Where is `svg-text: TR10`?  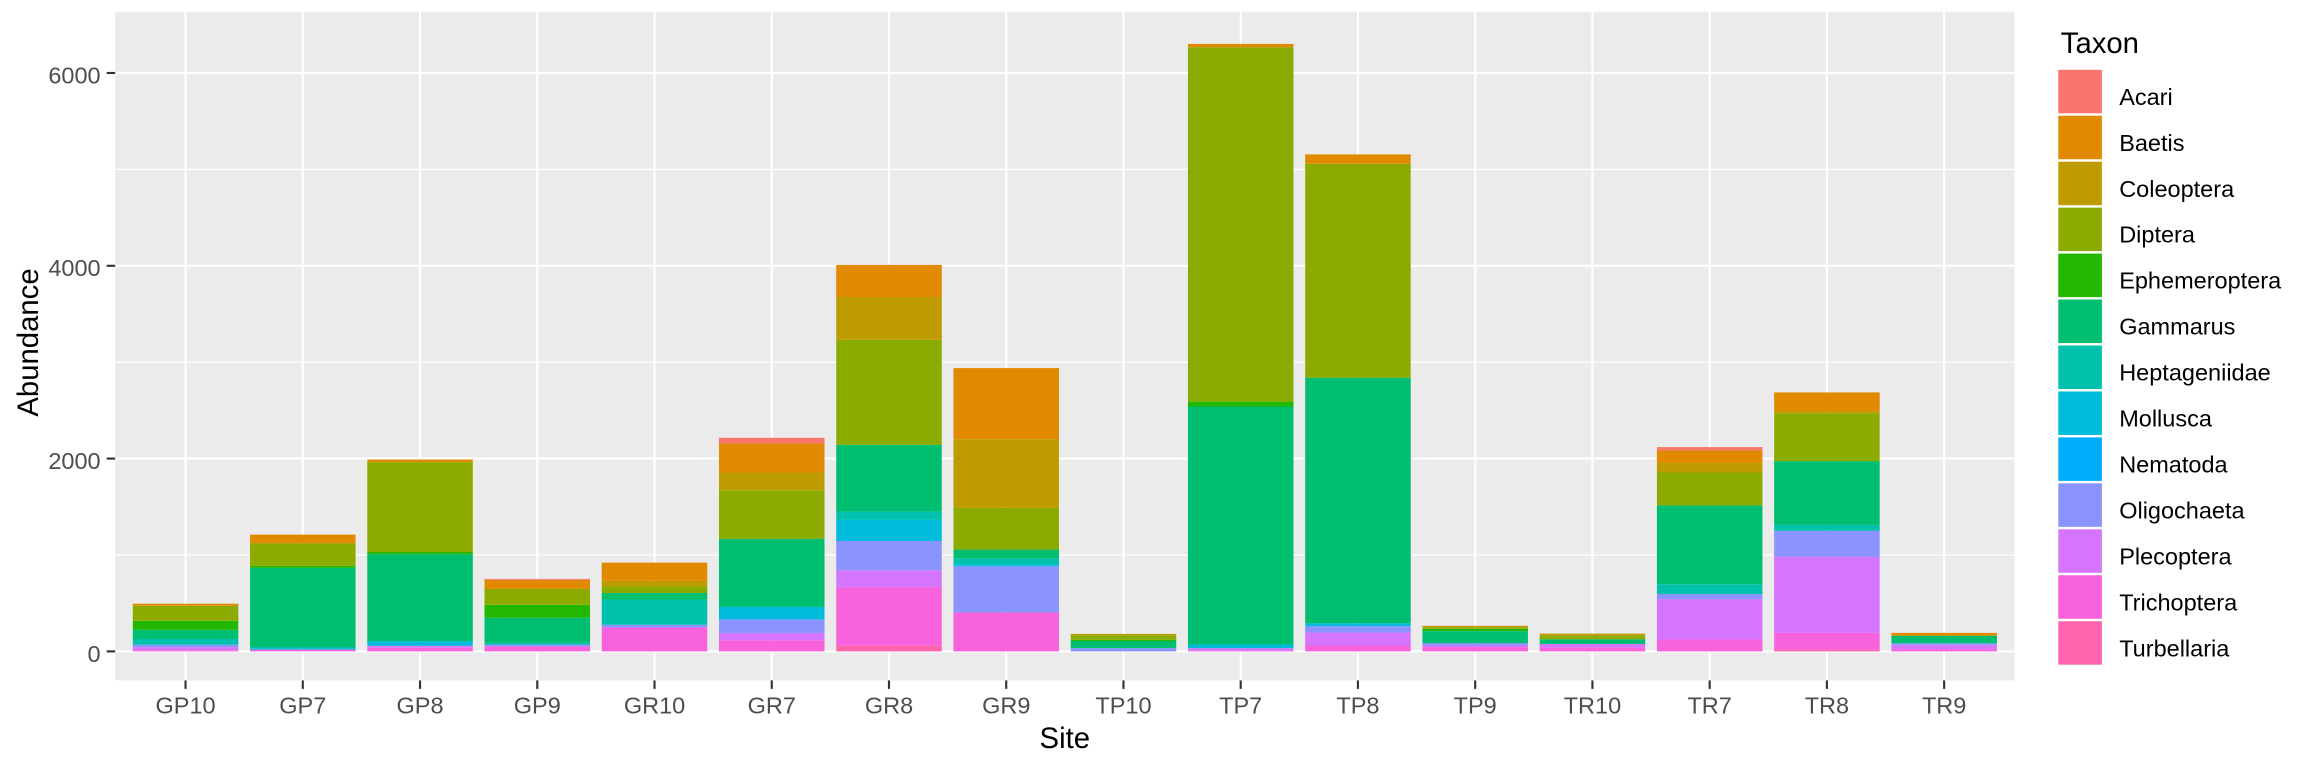 svg-text: TR10 is located at coordinates (1592, 705).